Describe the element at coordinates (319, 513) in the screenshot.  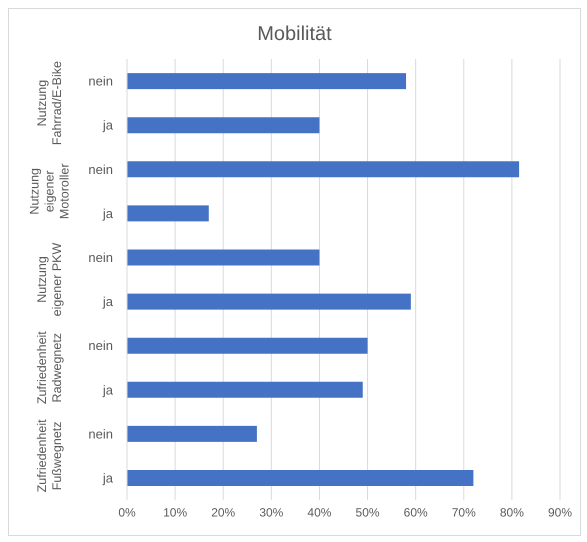
I see `x-tick-label: 40%` at that location.